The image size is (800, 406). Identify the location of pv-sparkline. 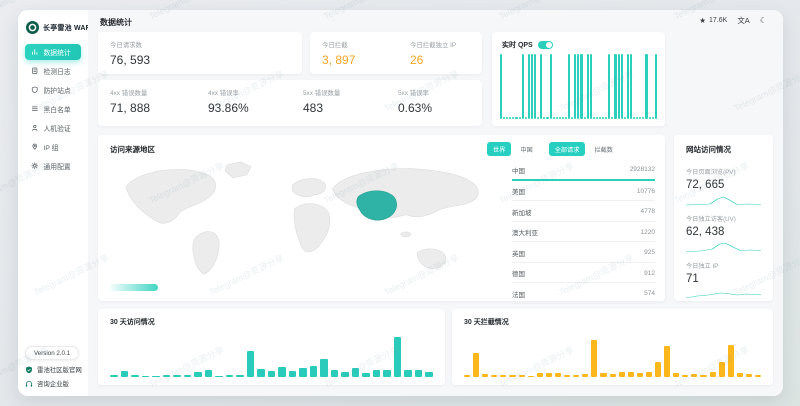
(723, 201).